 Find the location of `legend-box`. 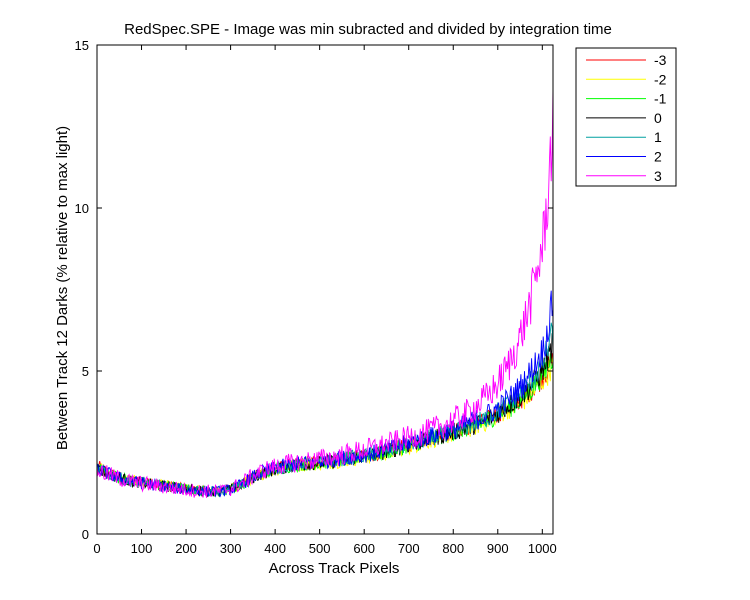

legend-box is located at coordinates (626, 117).